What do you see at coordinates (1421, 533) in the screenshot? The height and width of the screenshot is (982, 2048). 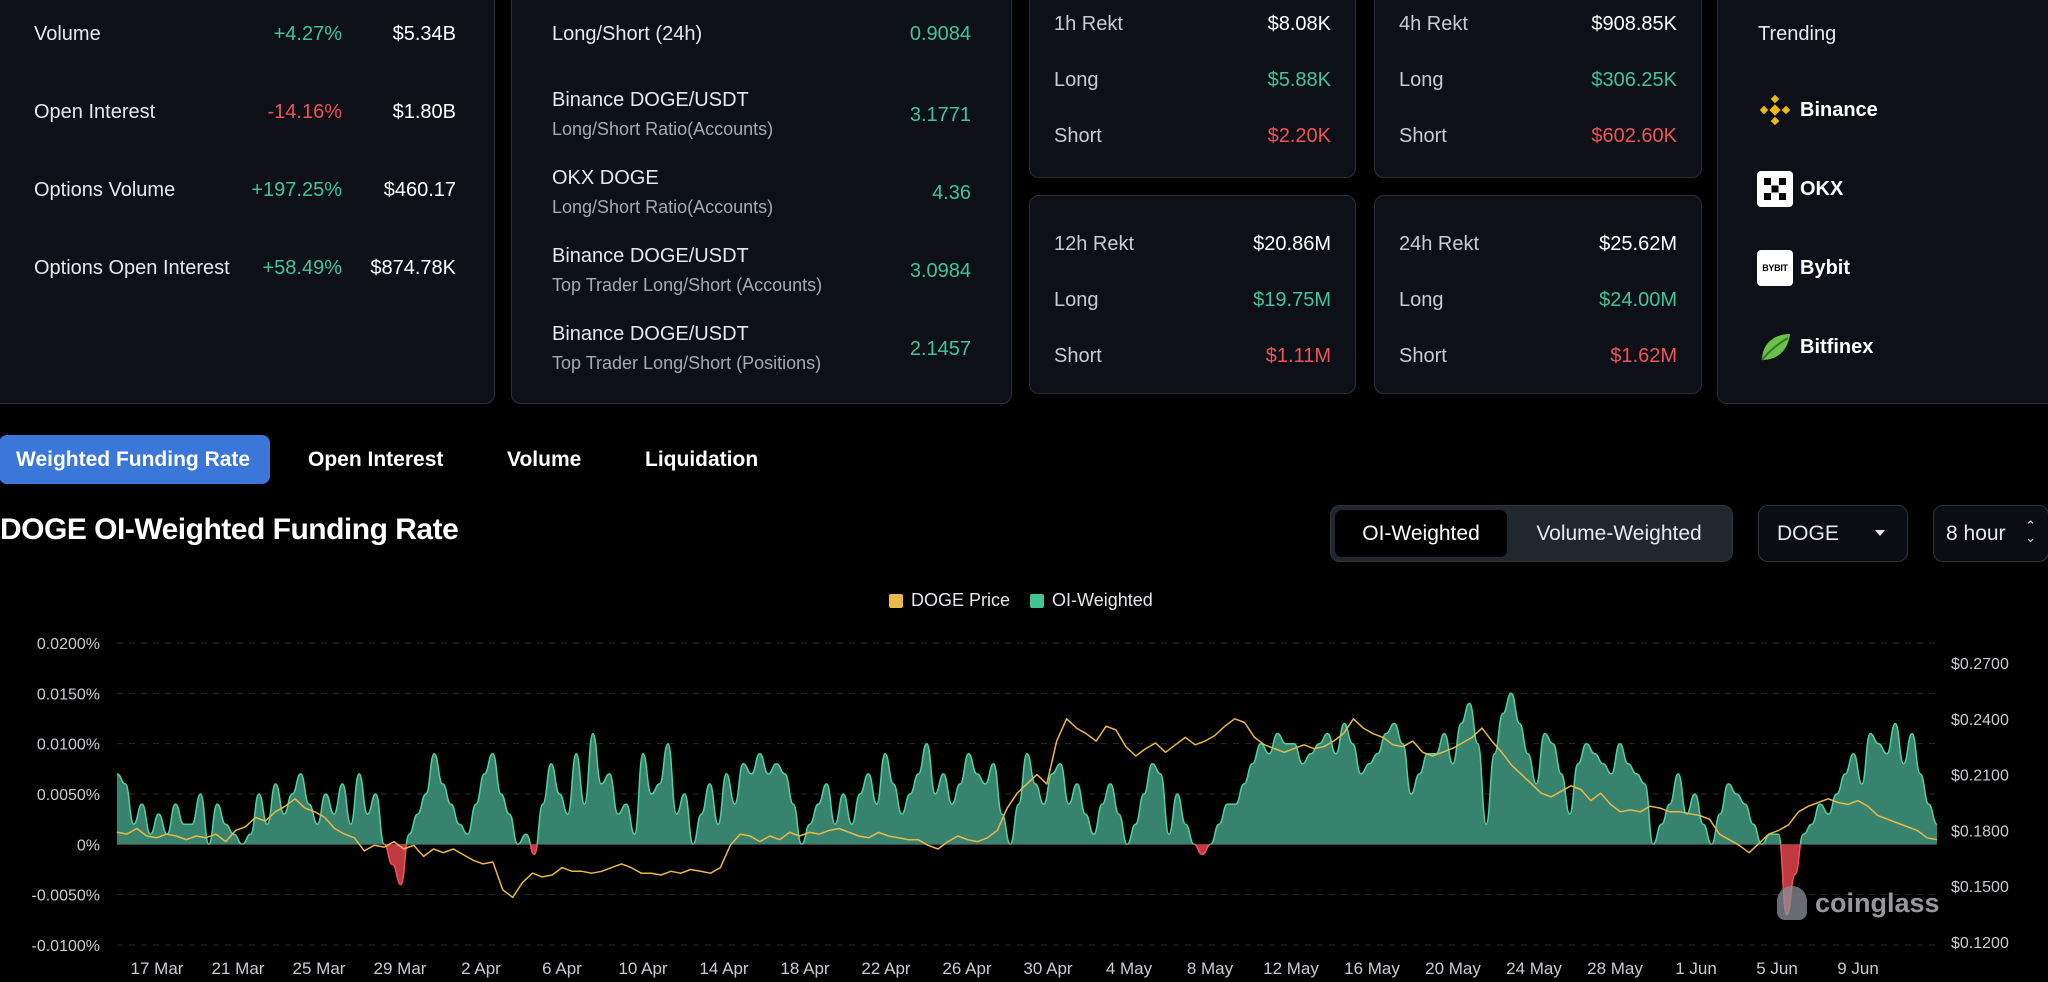 I see `toggle-oi-weighted: OI-Weighted` at bounding box center [1421, 533].